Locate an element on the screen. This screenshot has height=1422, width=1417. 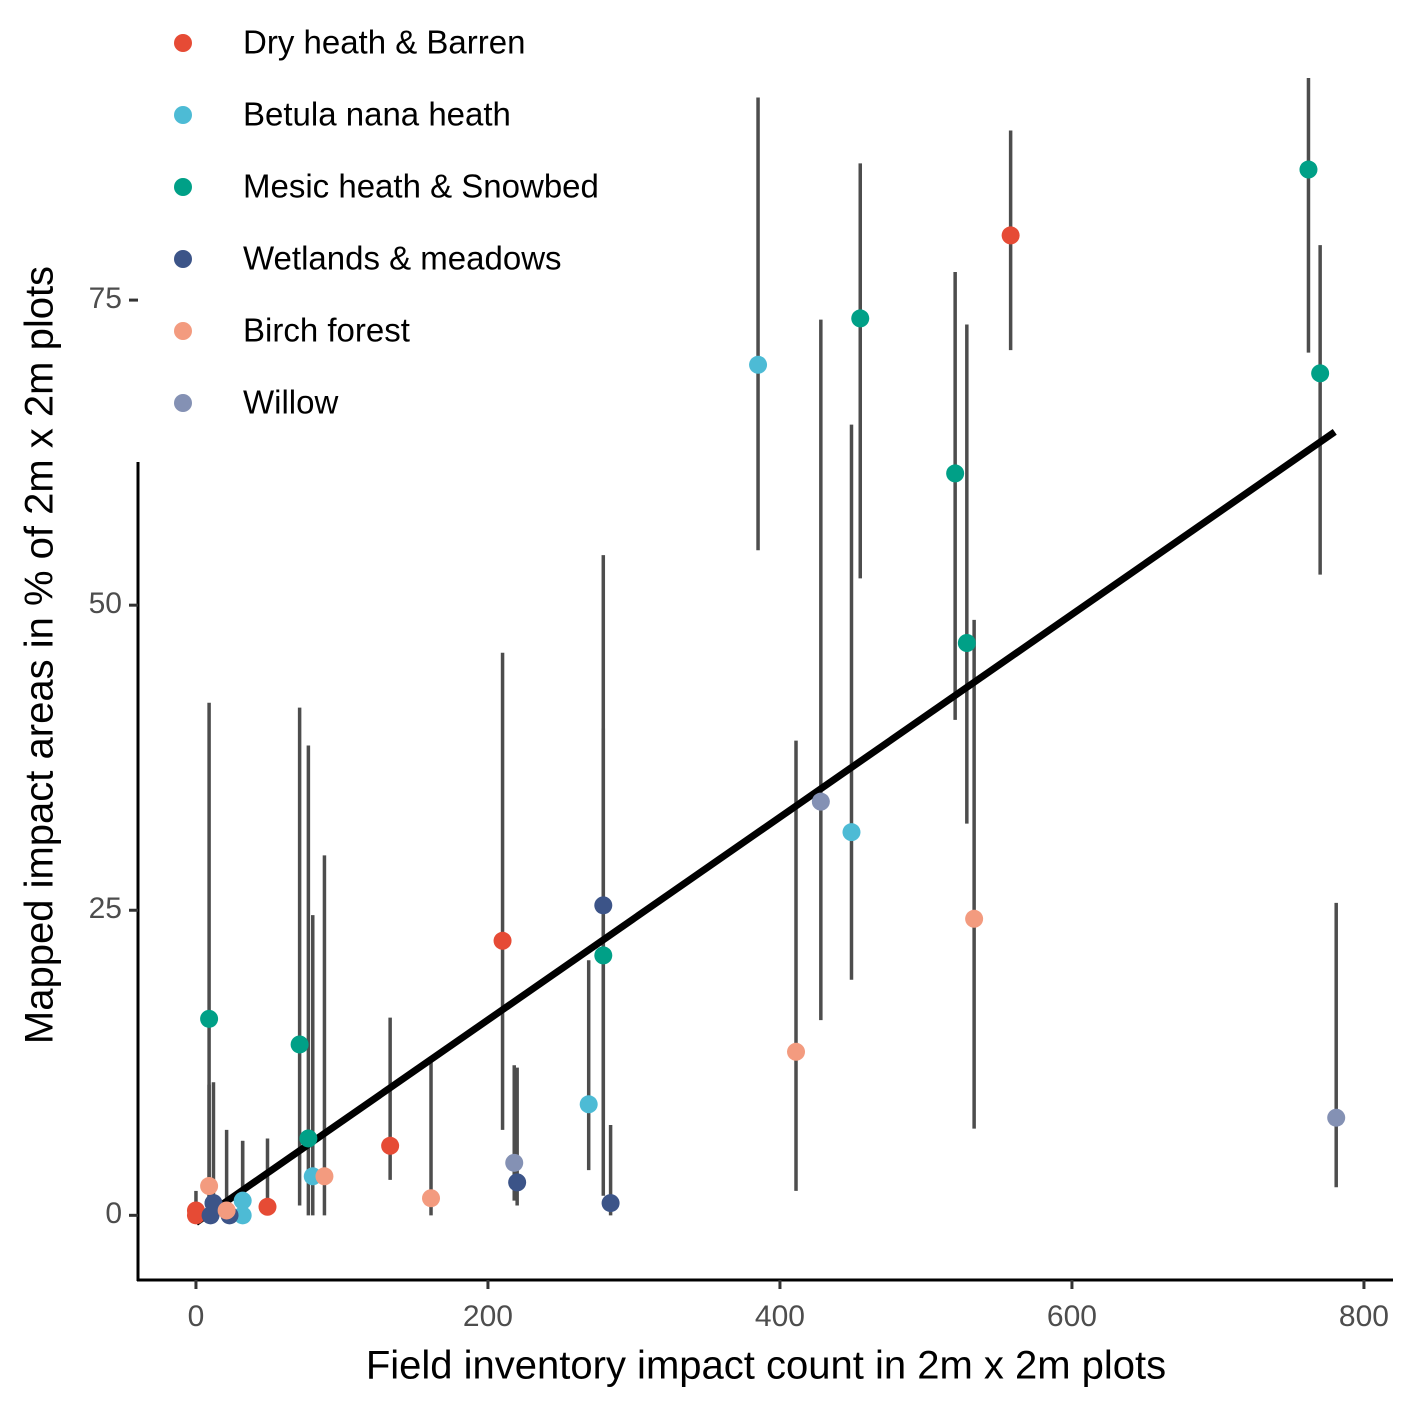
x-tick-label: 400 is located at coordinates (780, 1316).